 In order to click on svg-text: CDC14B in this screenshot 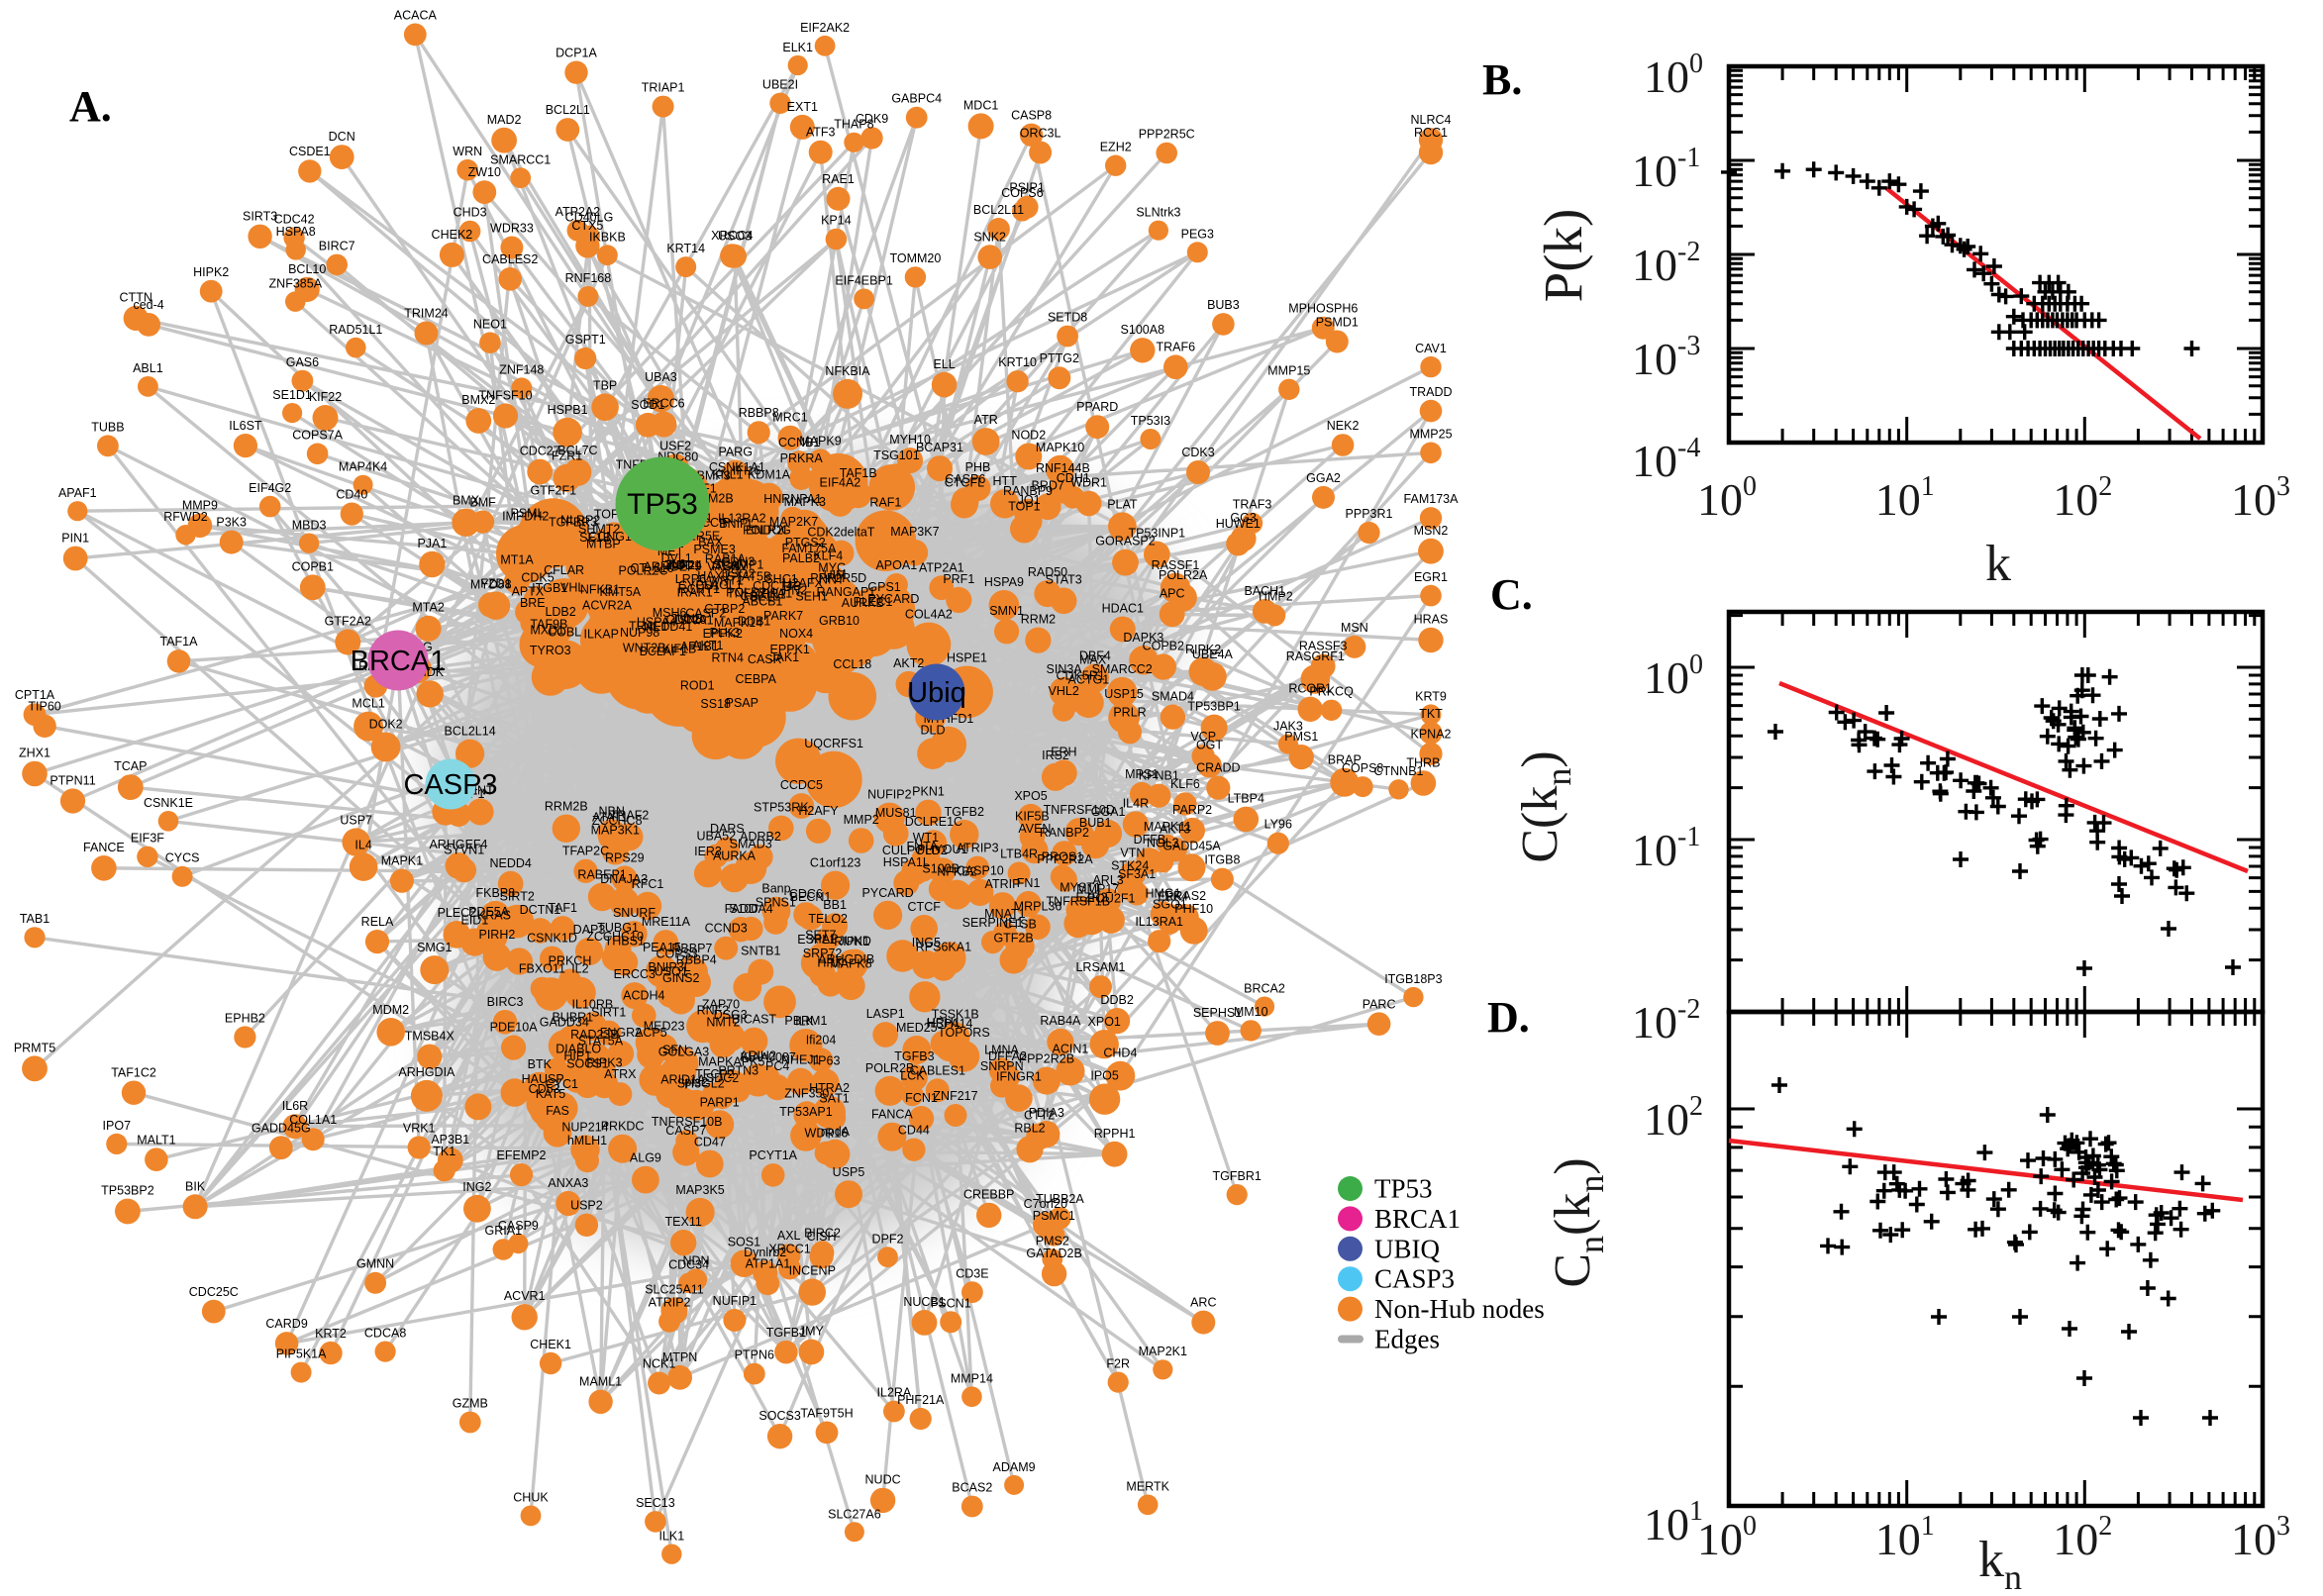, I will do `click(777, 586)`.